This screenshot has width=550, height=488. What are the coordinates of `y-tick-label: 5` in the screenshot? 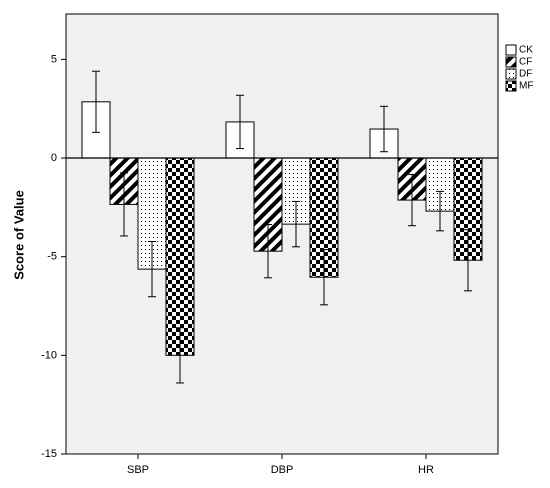 It's located at (54, 59).